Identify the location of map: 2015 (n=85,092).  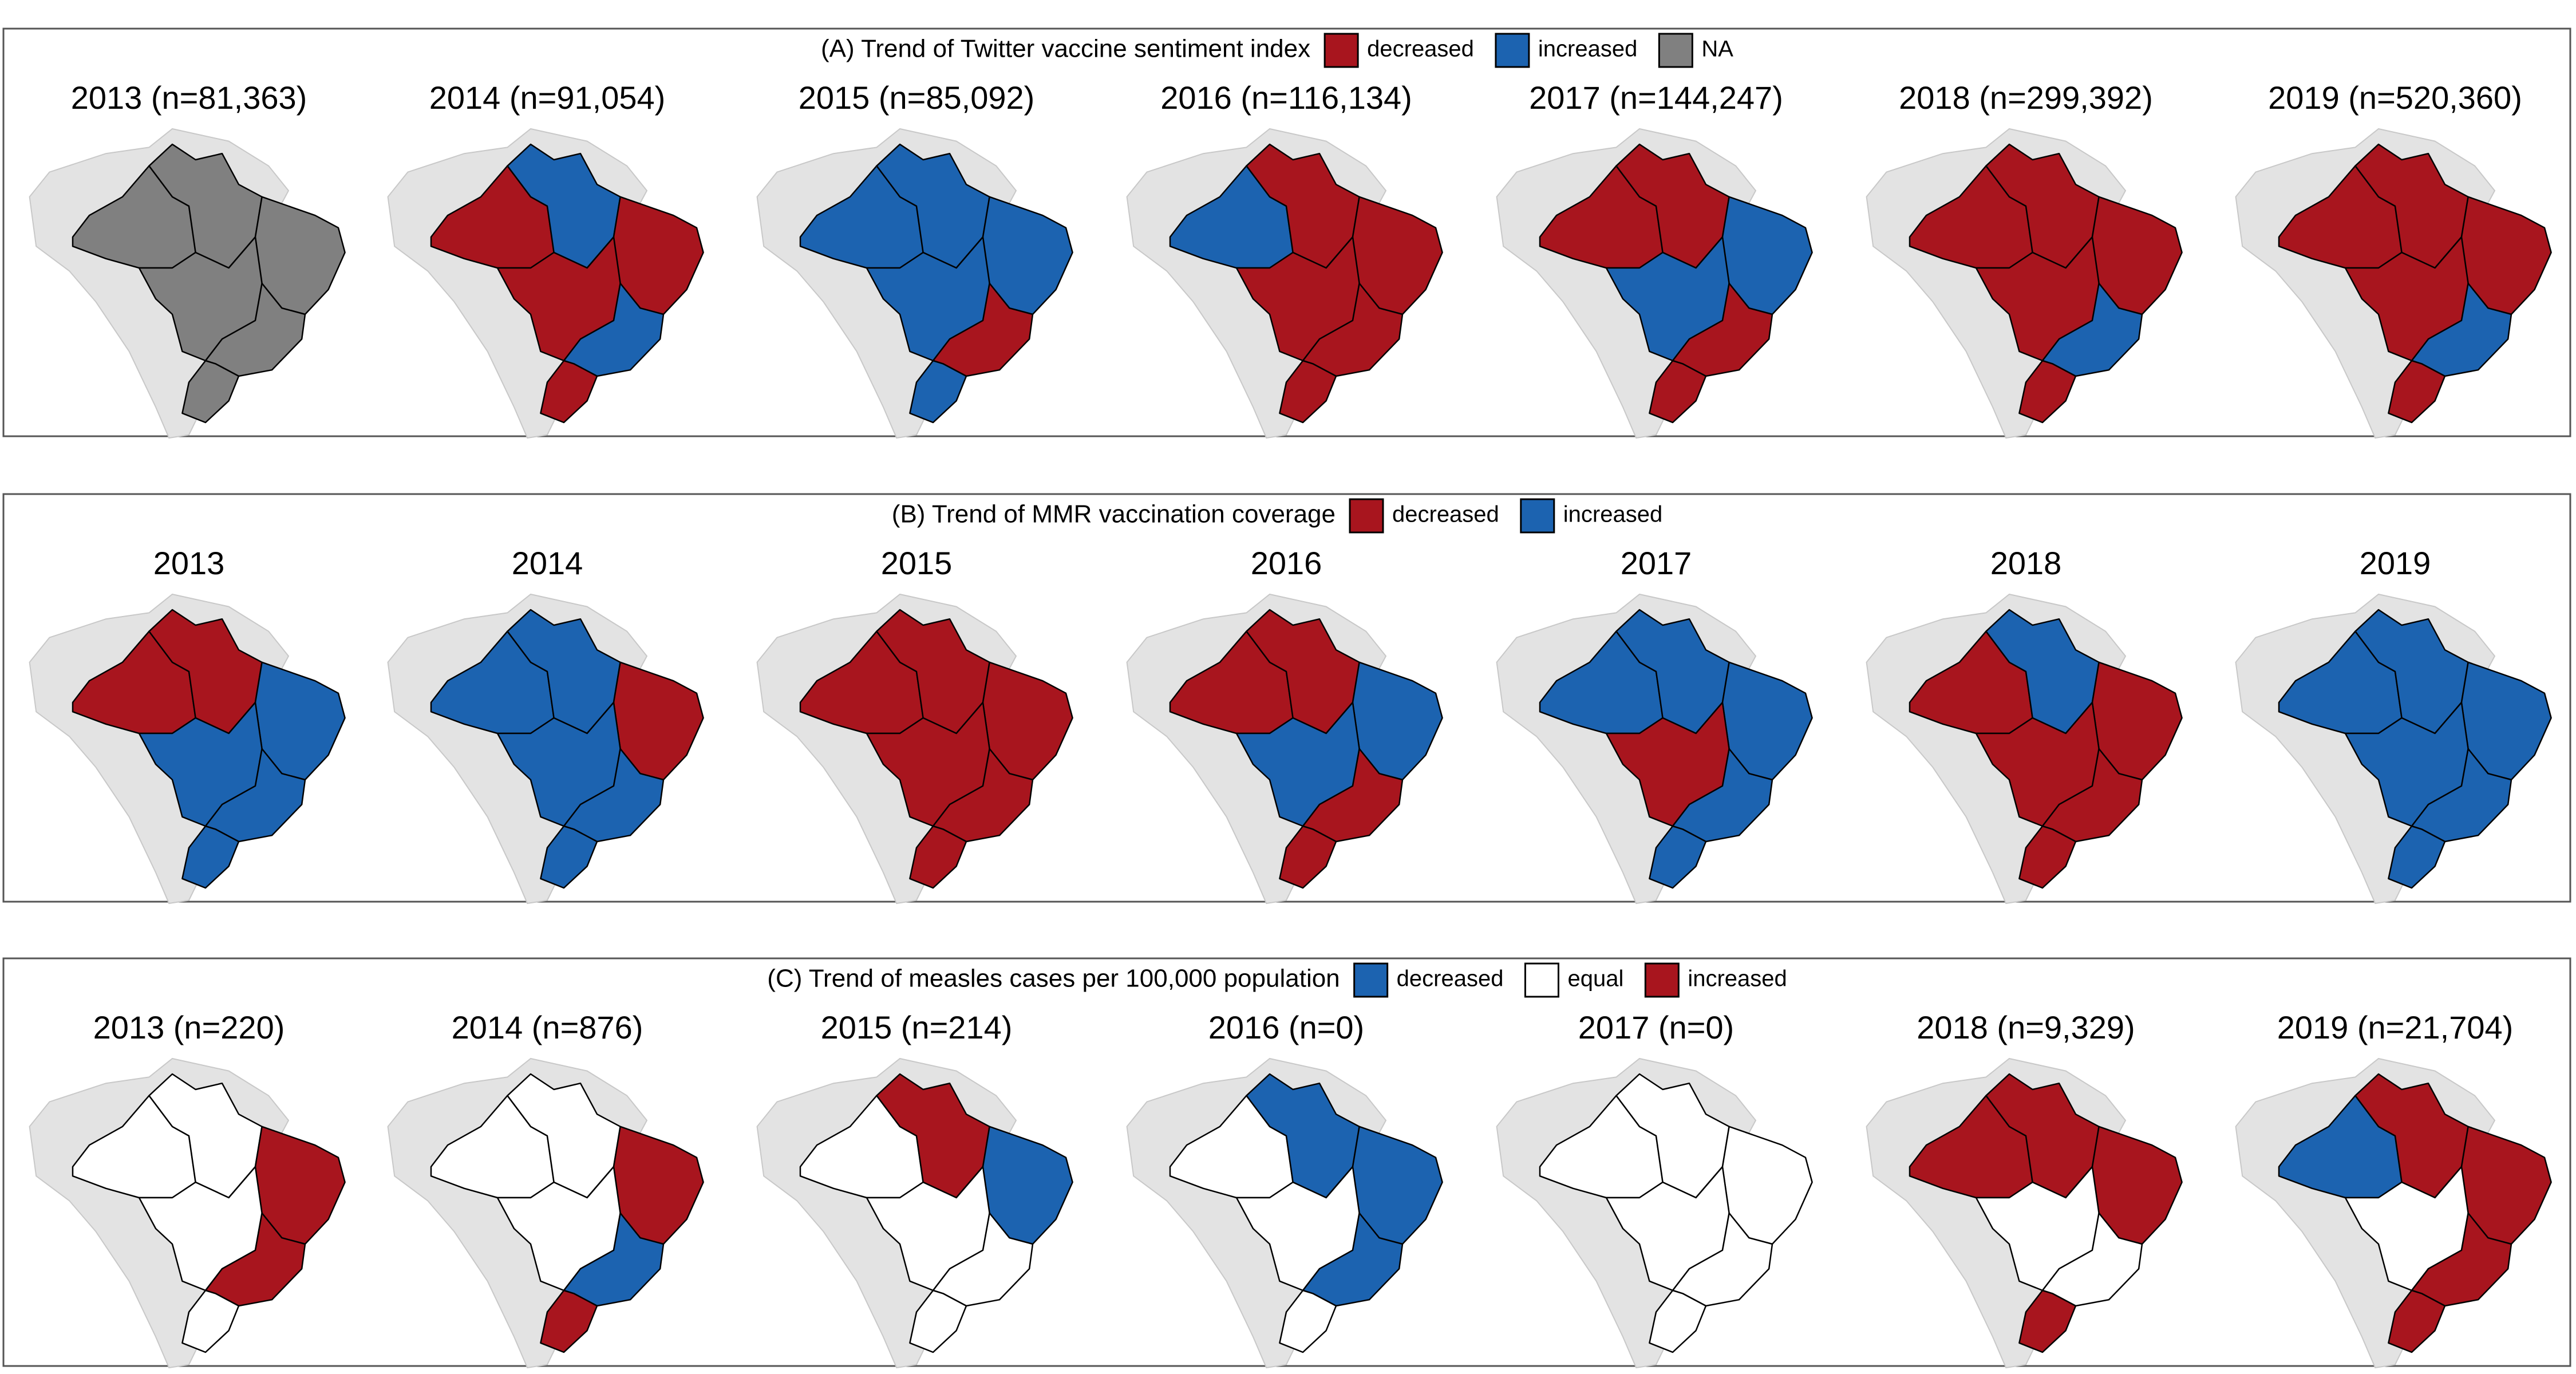
(914, 259).